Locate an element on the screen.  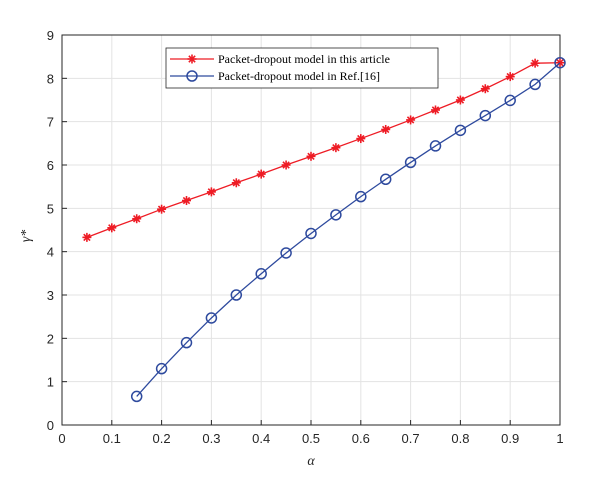
y-tick-label: 9 is located at coordinates (50, 35).